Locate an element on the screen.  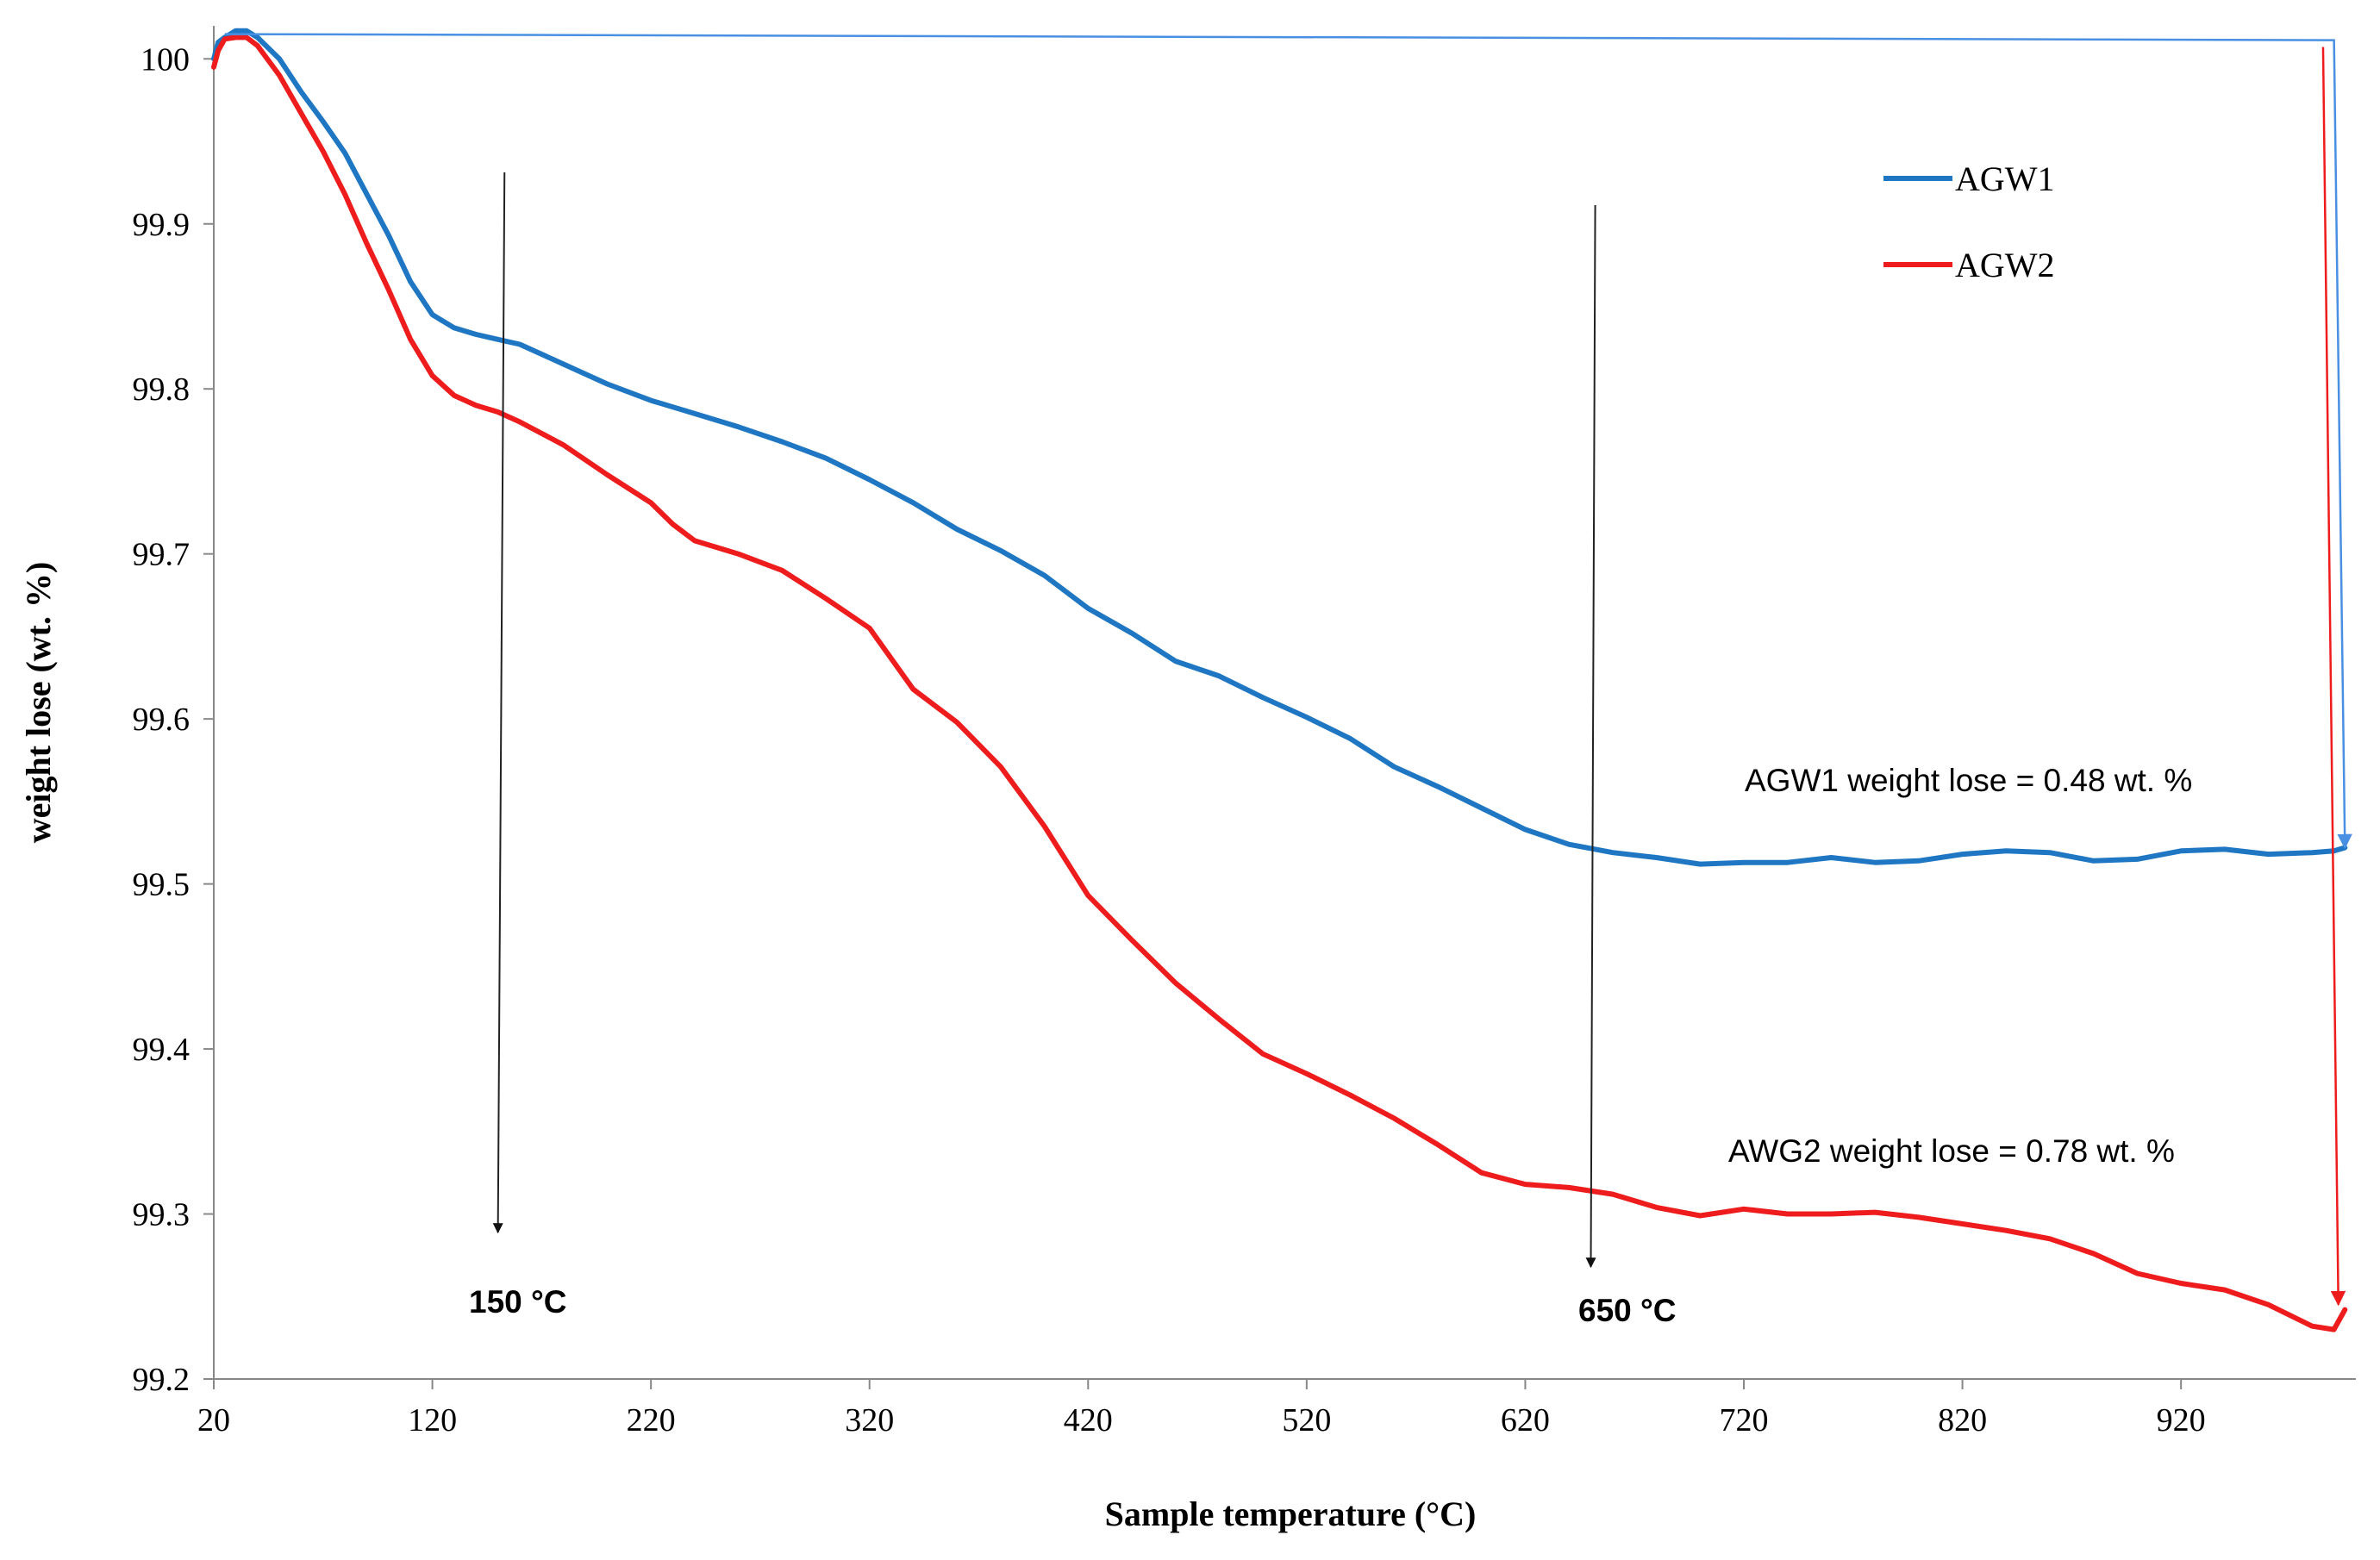
y-tick-label: 99.7 is located at coordinates (162, 555).